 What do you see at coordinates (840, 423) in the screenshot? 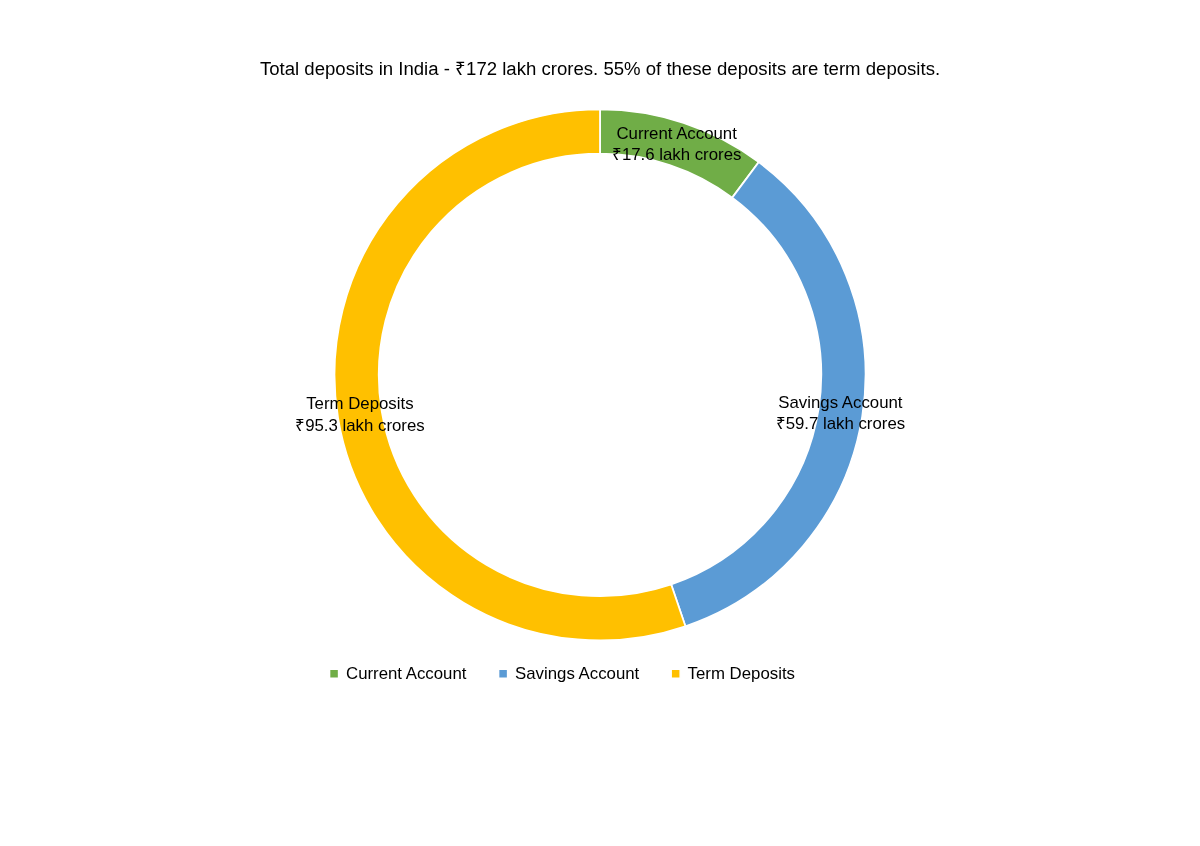
I see `data-label: ₹59.7 lakh crores` at bounding box center [840, 423].